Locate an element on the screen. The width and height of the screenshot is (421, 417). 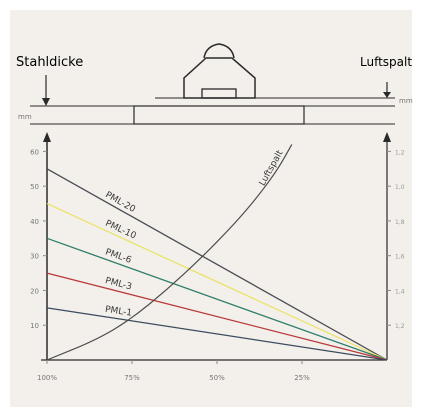
y-tick-label: 10 is located at coordinates (34, 326).